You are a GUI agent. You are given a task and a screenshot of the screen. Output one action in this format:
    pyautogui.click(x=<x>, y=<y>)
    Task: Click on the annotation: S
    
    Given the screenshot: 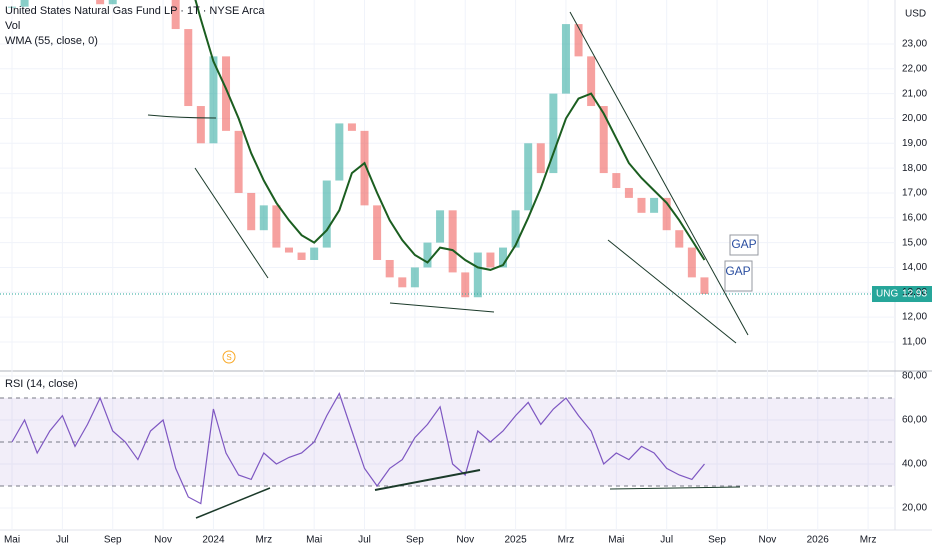 What is the action you would take?
    pyautogui.click(x=228, y=357)
    